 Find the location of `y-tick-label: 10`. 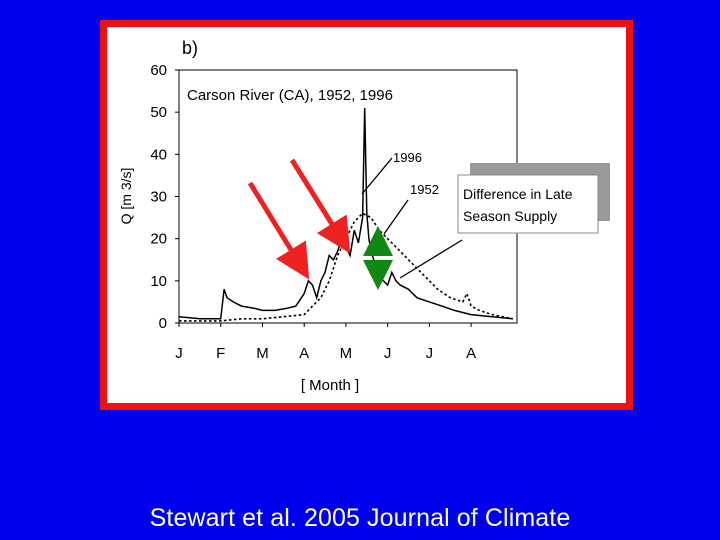

y-tick-label: 10 is located at coordinates (158, 281).